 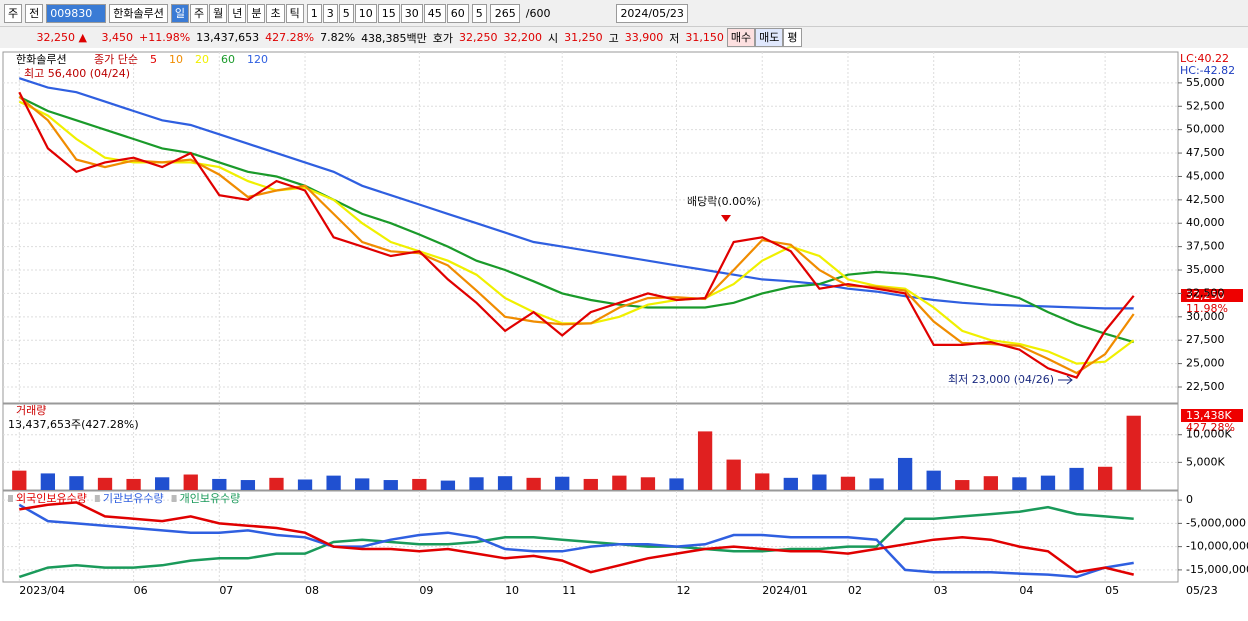 I want to click on number-button: 15, so click(x=388, y=13).